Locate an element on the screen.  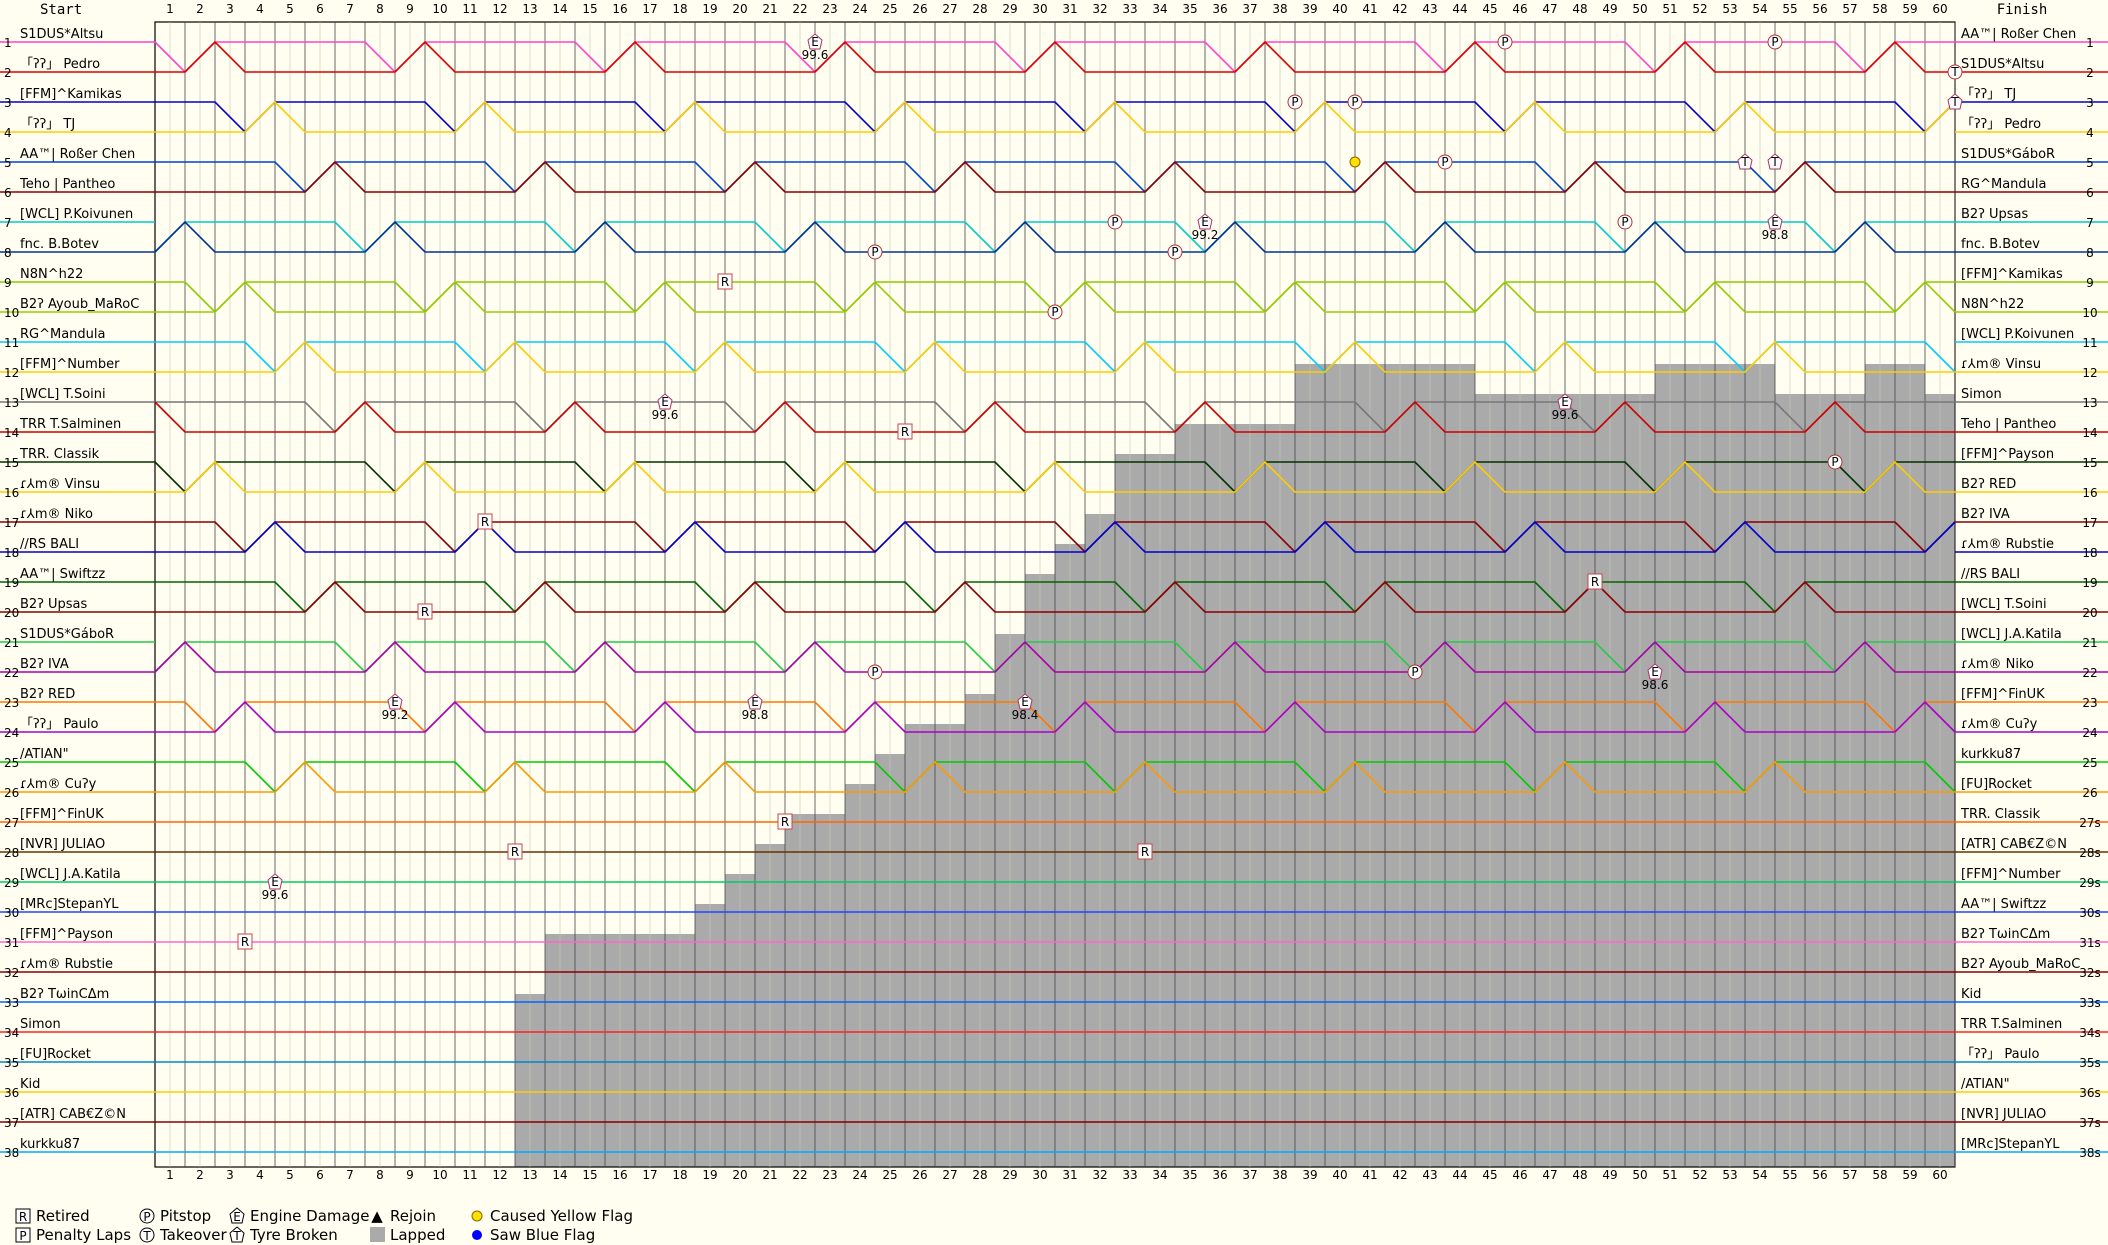
start-driver-label: RG^Mandula is located at coordinates (63, 334).